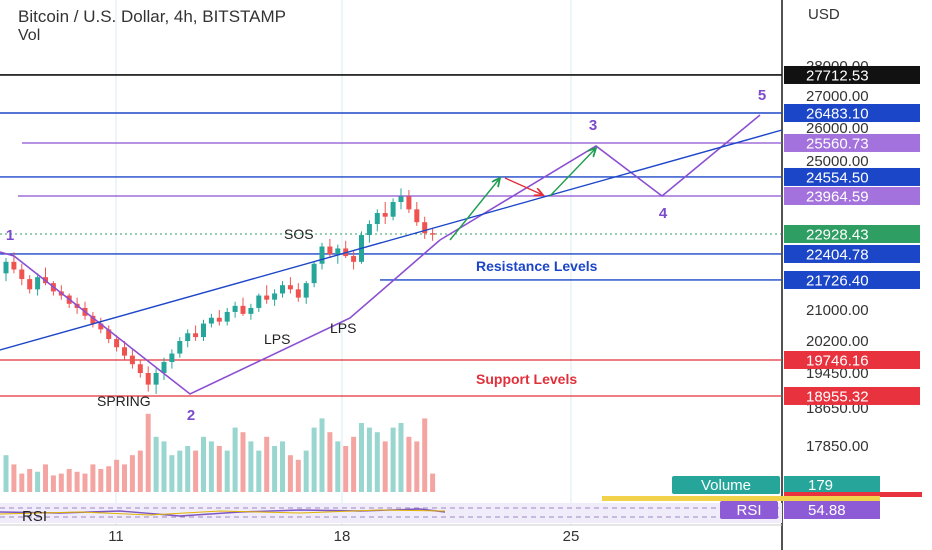  I want to click on price-tag-25560.73, so click(852, 142).